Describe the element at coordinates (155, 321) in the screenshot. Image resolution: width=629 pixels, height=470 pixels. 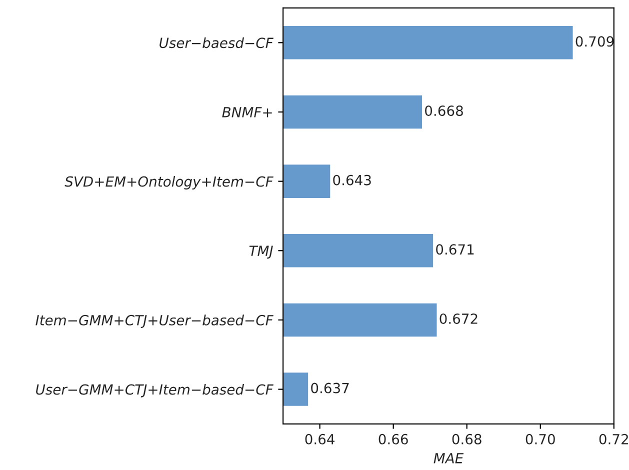
I see `y-tick-label: Item−GMM+CTJ+User−based−CF` at that location.